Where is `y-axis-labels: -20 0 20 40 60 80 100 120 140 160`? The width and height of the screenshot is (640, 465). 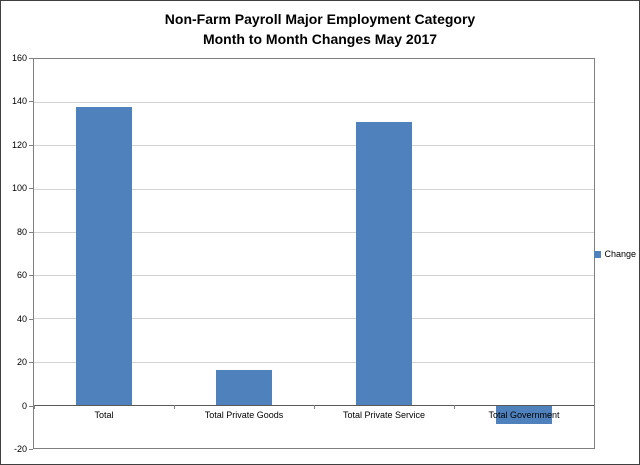
y-axis-labels: -20 0 20 40 60 80 100 120 140 160 is located at coordinates (14, 253).